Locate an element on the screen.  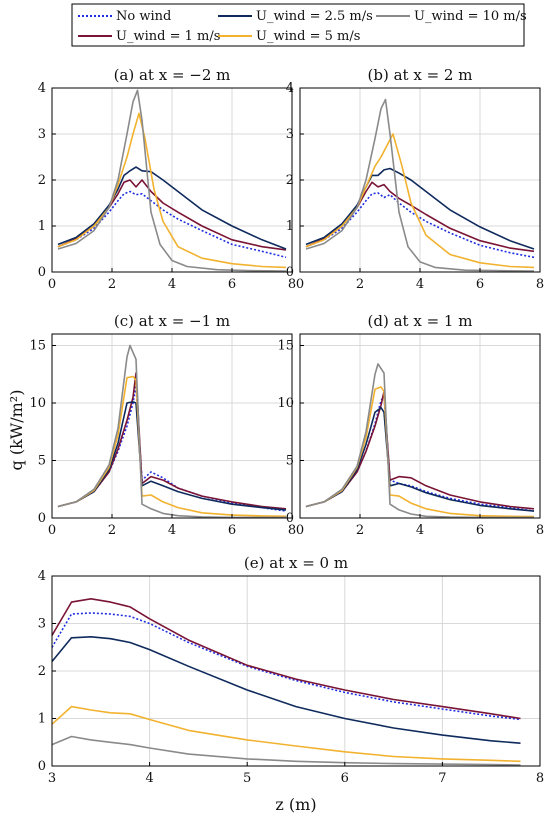
panel-e-series-u-wind-5-m-s is located at coordinates (286, 734).